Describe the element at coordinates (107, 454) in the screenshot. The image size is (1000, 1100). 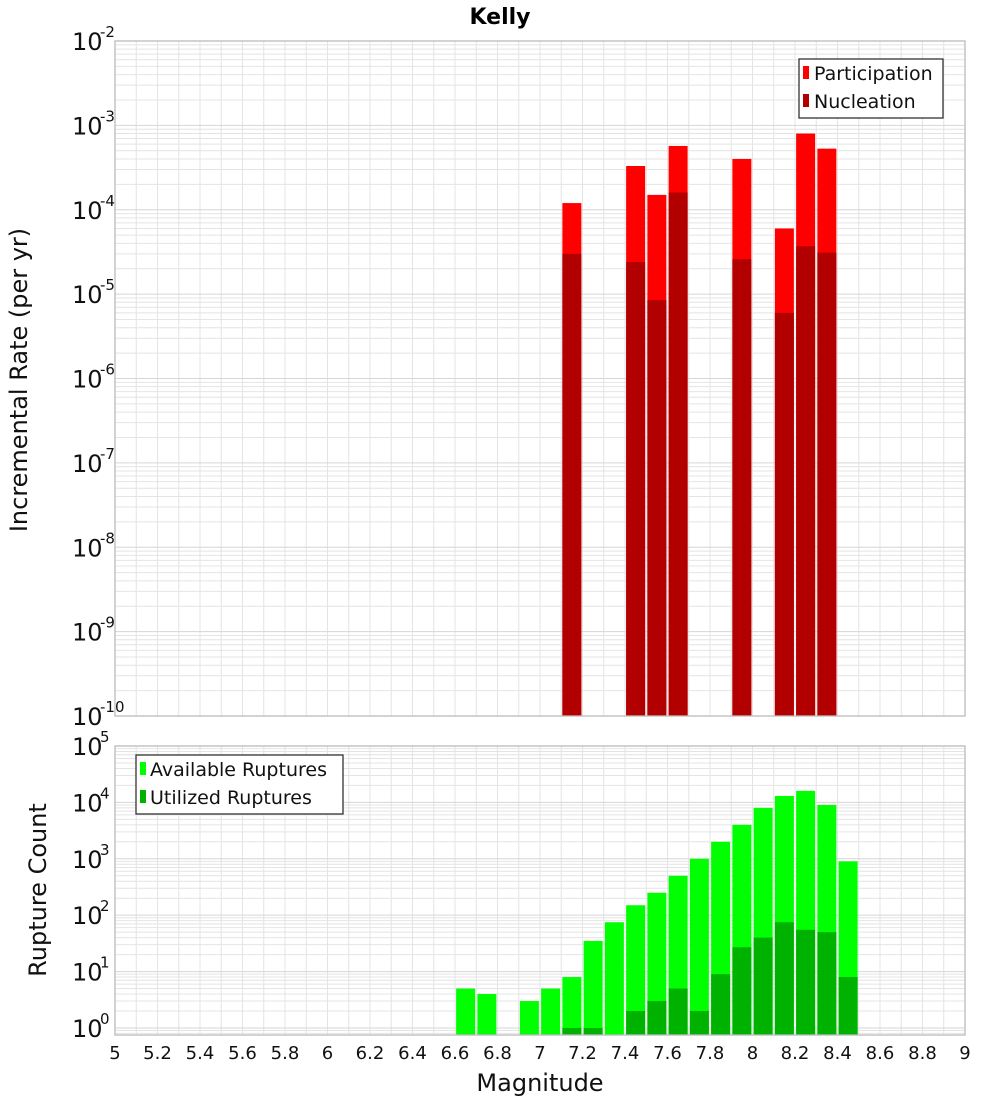
I see `y-tick-exponent: -7` at that location.